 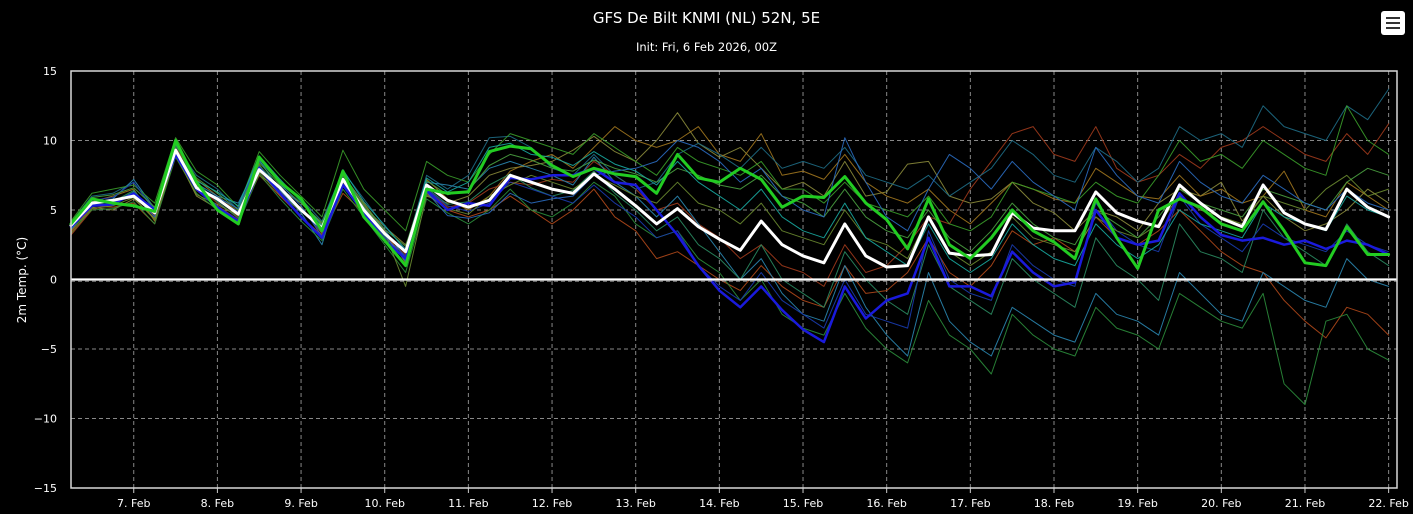 What do you see at coordinates (1388, 503) in the screenshot?
I see `x-tick-label: 22. Feb` at bounding box center [1388, 503].